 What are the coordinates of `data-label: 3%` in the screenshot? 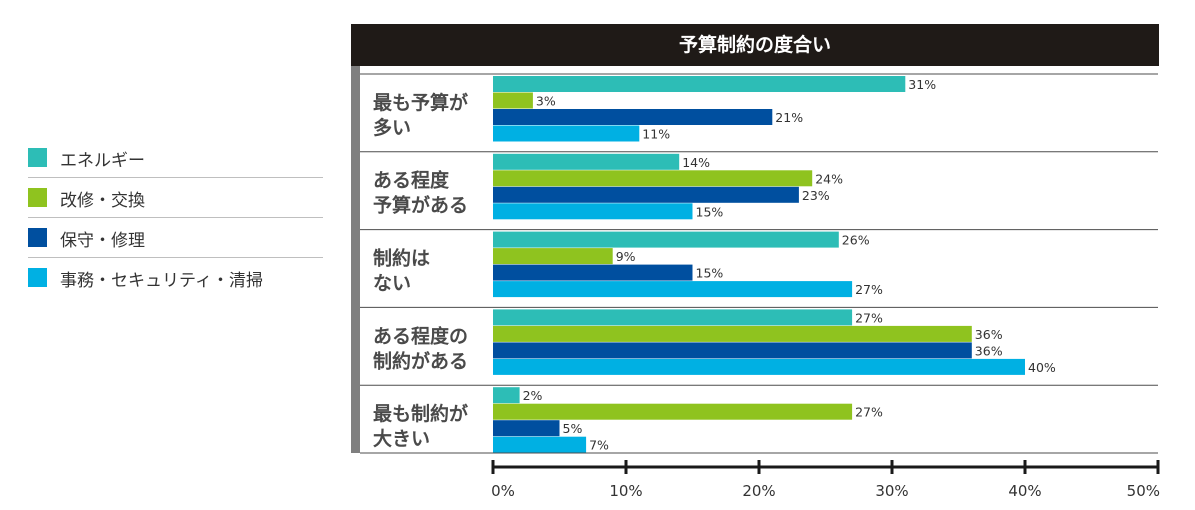 It's located at (546, 101).